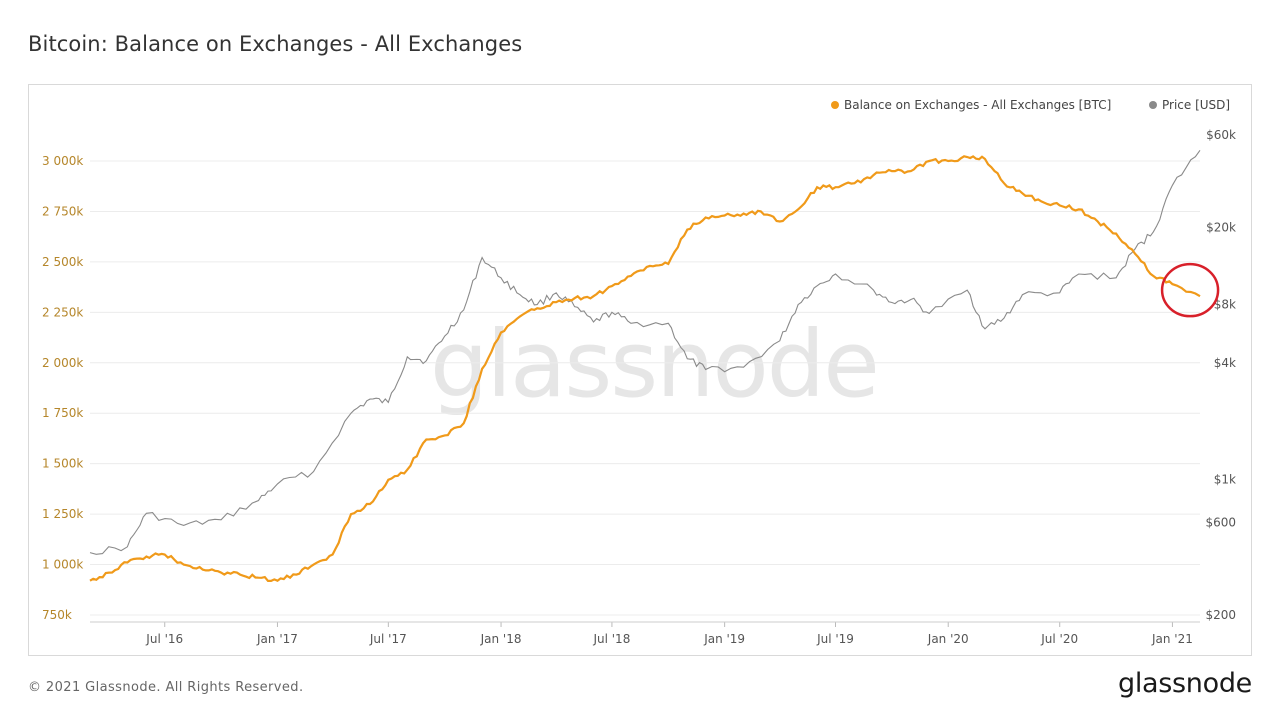 The width and height of the screenshot is (1280, 720). Describe the element at coordinates (62, 514) in the screenshot. I see `y-left-tick-label: 1 250k` at that location.